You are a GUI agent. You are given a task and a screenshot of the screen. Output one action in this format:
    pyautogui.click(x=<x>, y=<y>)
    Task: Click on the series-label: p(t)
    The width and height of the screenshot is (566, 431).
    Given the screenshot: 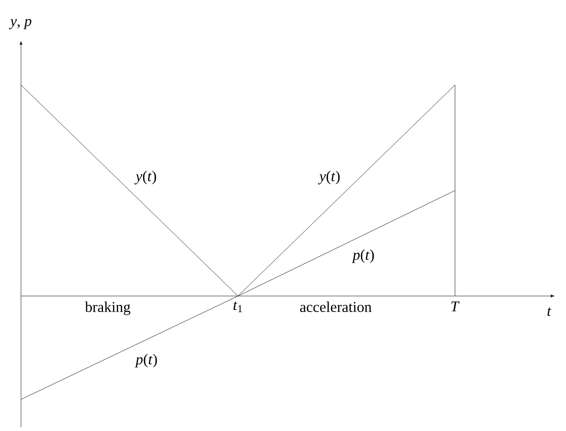 What is the action you would take?
    pyautogui.click(x=145, y=361)
    